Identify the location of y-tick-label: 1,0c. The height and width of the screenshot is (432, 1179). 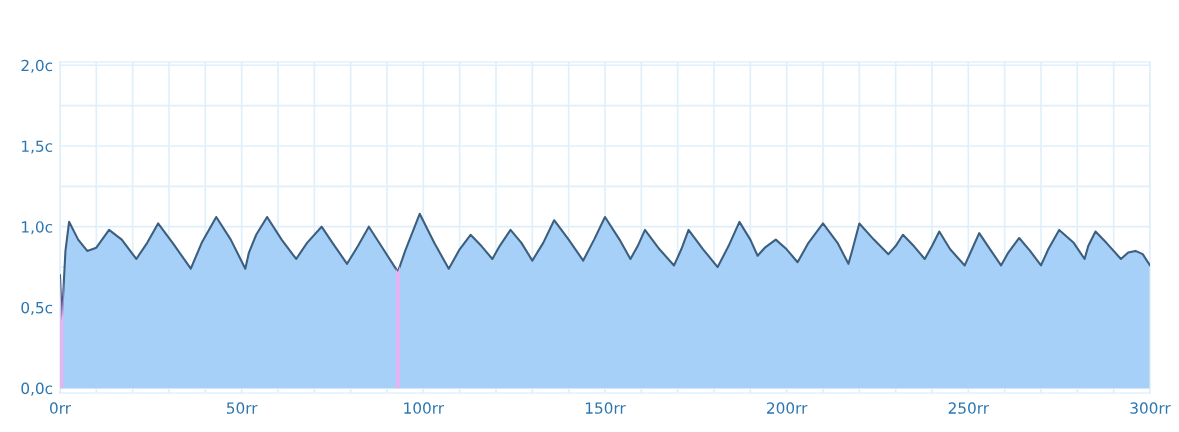
(37, 228).